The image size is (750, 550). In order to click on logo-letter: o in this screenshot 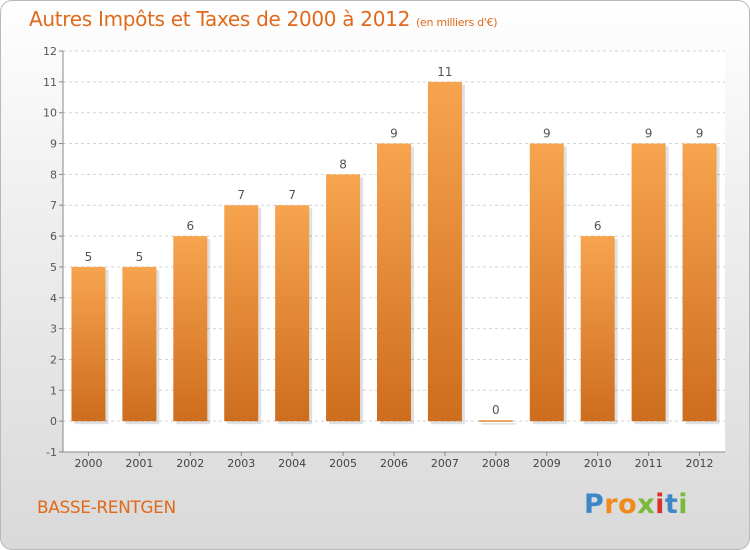, I will do `click(628, 504)`.